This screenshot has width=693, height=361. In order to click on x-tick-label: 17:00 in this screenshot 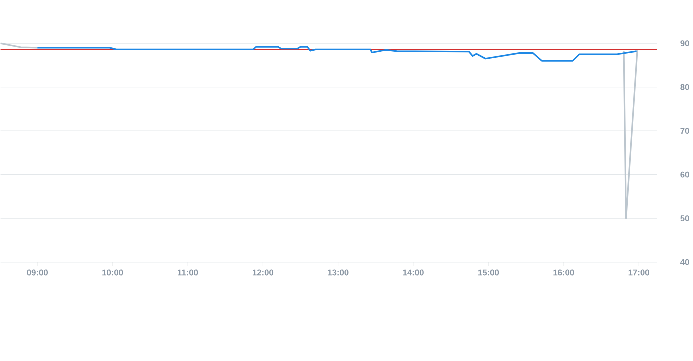, I will do `click(639, 273)`.